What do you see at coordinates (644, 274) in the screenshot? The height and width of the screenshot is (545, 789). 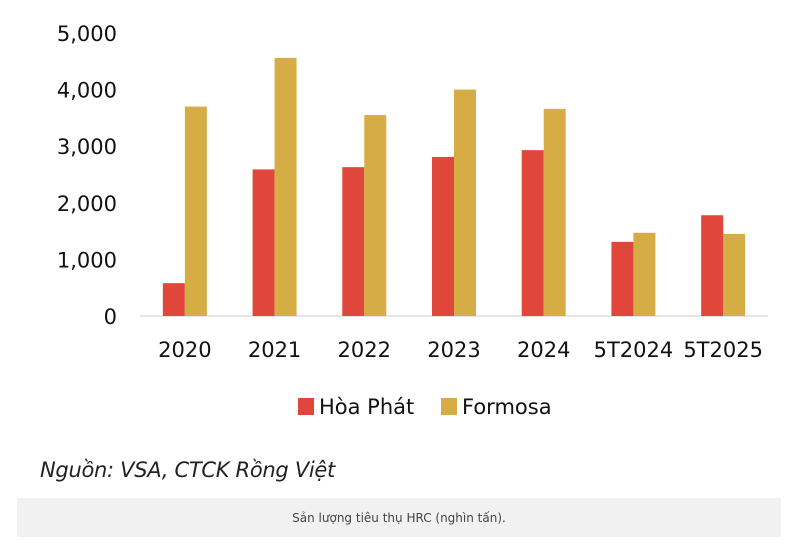 I see `bar-formosa-5t2024` at bounding box center [644, 274].